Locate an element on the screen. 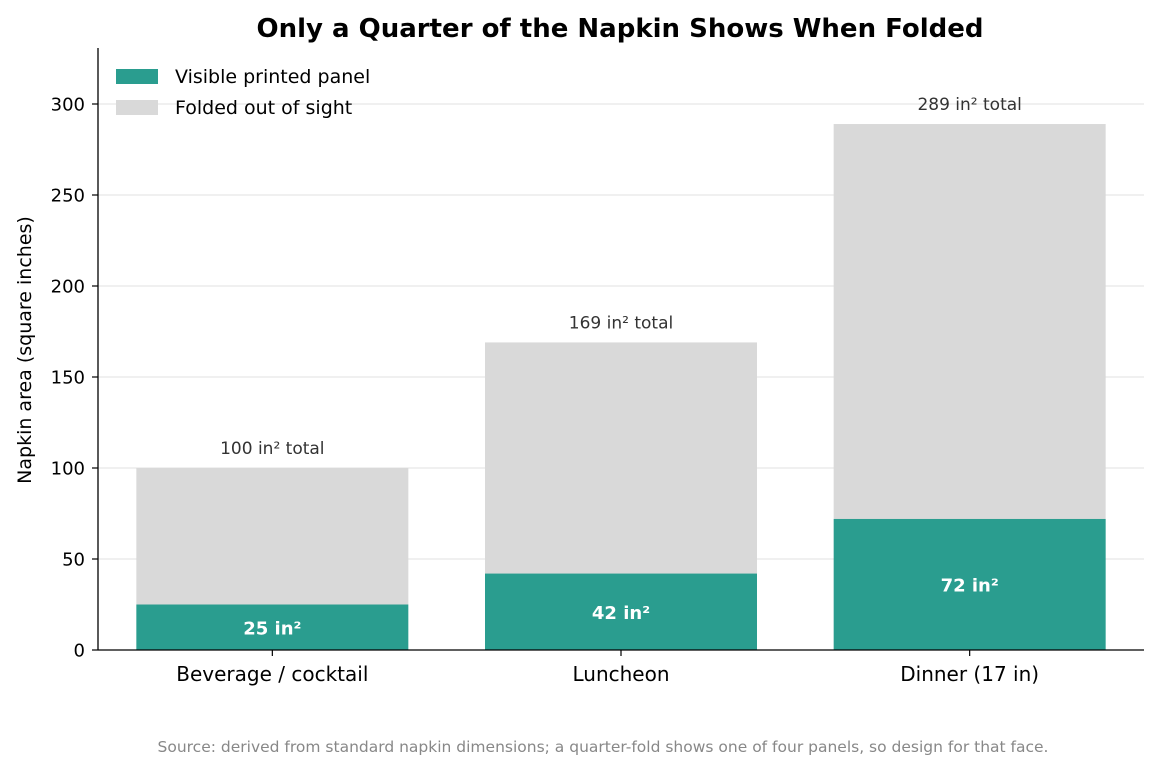  visible-area-label: 72 in² is located at coordinates (970, 585).